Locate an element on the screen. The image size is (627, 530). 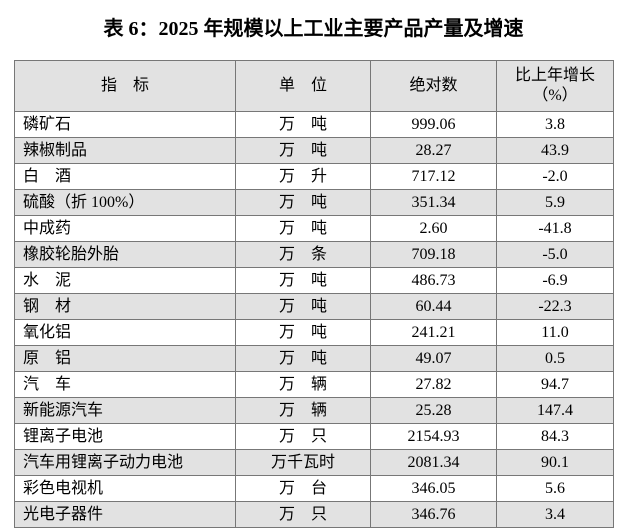
header-row: 指 标 单 位 绝对数 比上年增长 （%） is located at coordinates (314, 86).